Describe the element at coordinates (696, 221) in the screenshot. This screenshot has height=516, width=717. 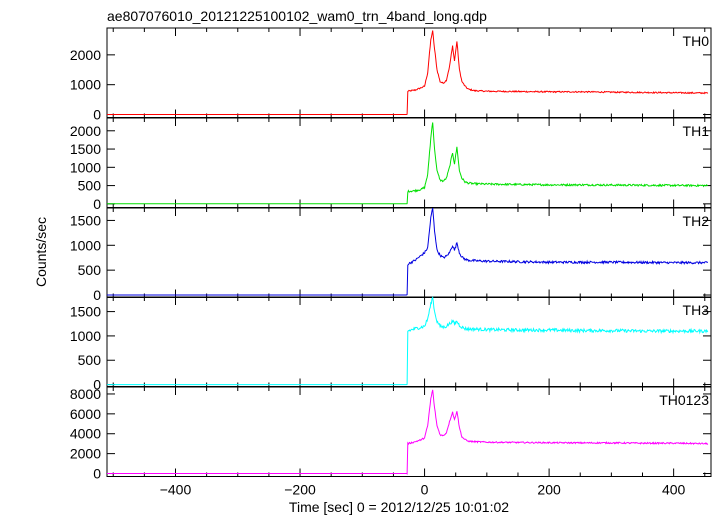
I see `series-label-th2: TH2` at that location.